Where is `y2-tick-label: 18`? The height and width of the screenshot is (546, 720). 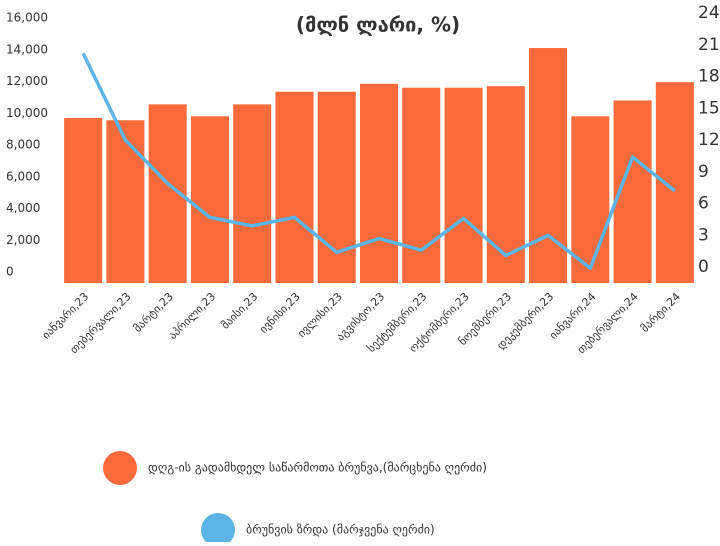 y2-tick-label: 18 is located at coordinates (709, 77).